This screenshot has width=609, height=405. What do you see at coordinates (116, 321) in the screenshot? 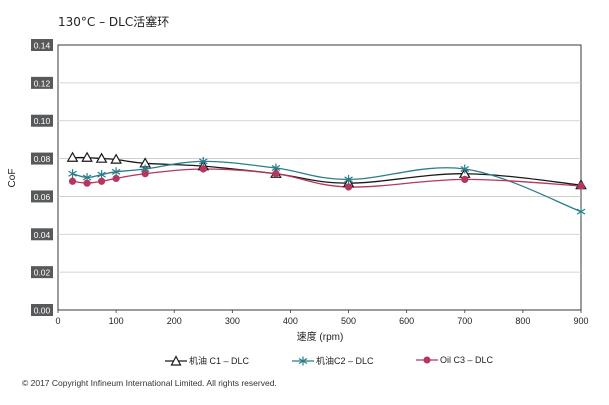
I see `x-tick-label: 100` at bounding box center [116, 321].